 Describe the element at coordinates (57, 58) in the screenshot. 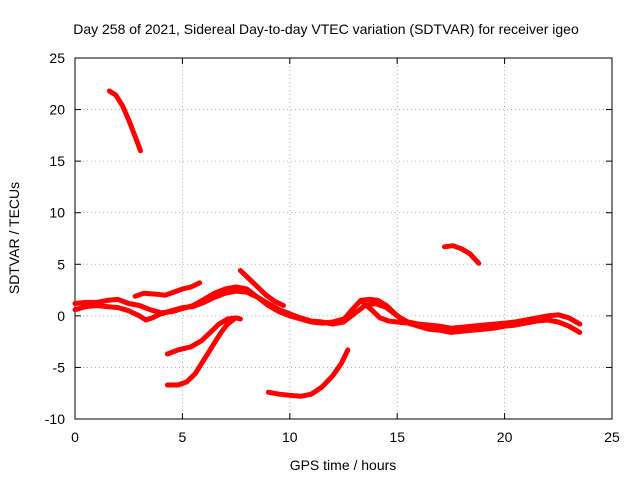

I see `y-tick-label: 25` at that location.